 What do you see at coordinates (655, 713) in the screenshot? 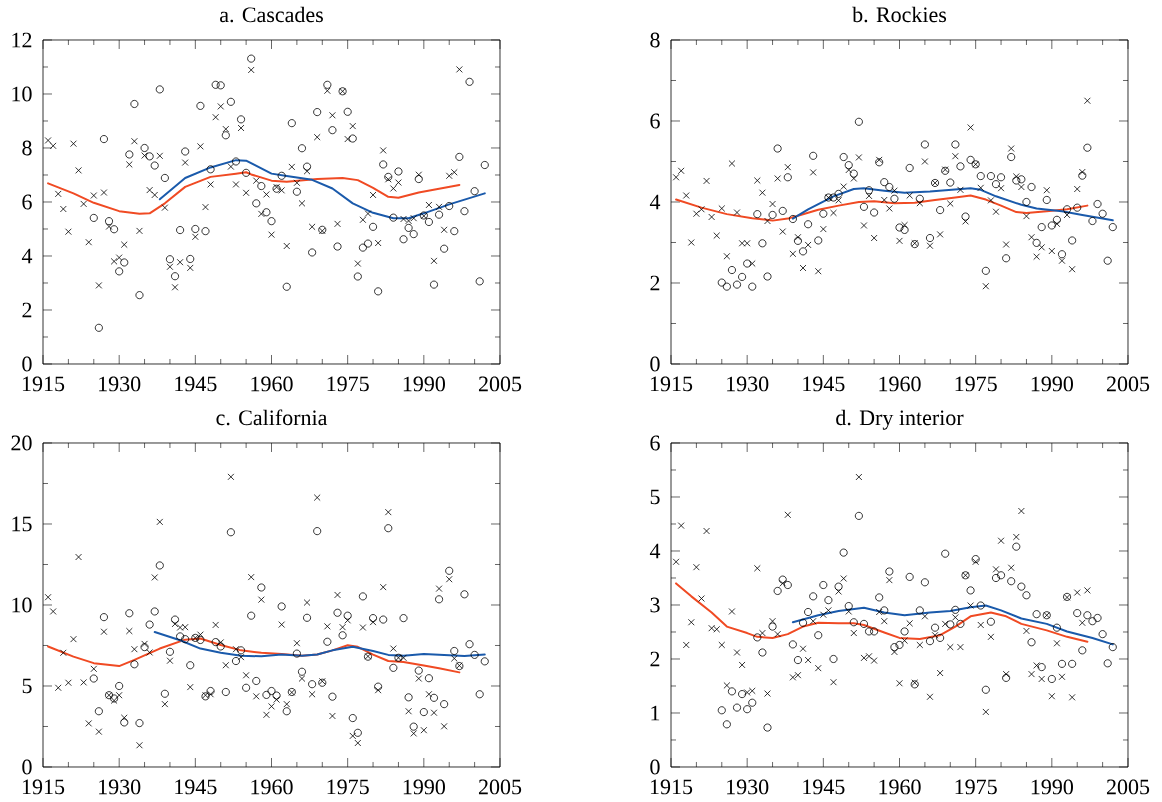
I see `y-tick-label: 1` at bounding box center [655, 713].